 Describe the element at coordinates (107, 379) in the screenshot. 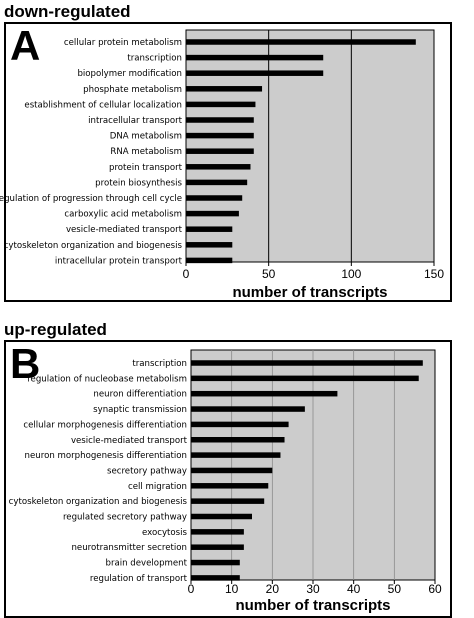

I see `category-label: regulation of nucleobase metabolism` at that location.